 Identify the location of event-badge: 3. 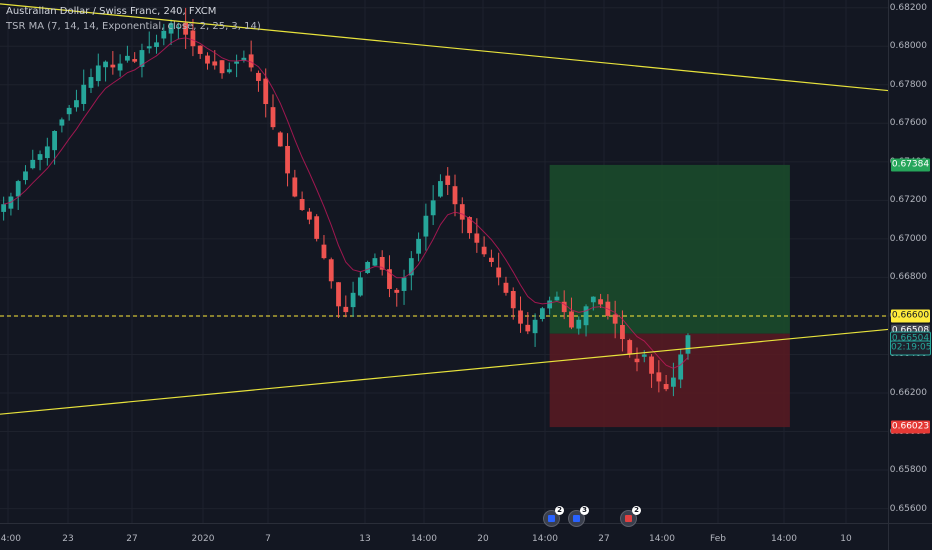
(578, 516).